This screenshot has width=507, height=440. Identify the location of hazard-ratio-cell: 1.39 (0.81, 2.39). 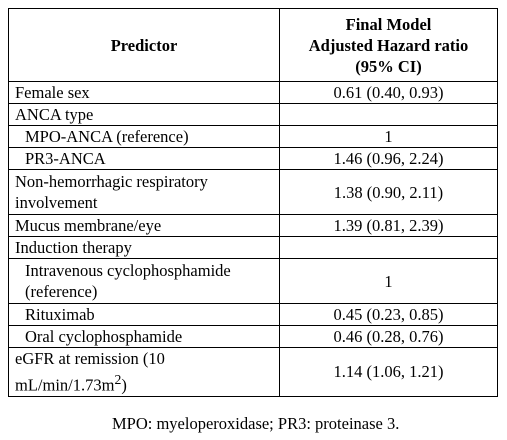
(388, 225).